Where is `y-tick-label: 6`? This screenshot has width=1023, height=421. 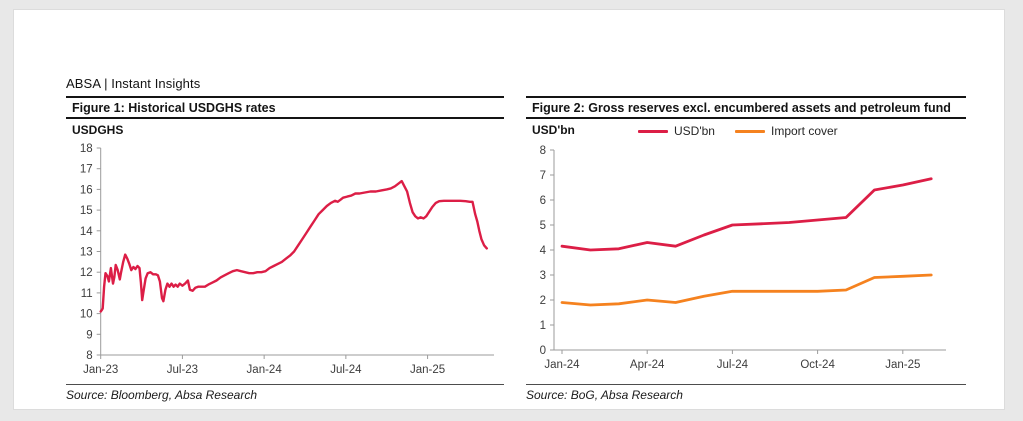
y-tick-label: 6 is located at coordinates (543, 201).